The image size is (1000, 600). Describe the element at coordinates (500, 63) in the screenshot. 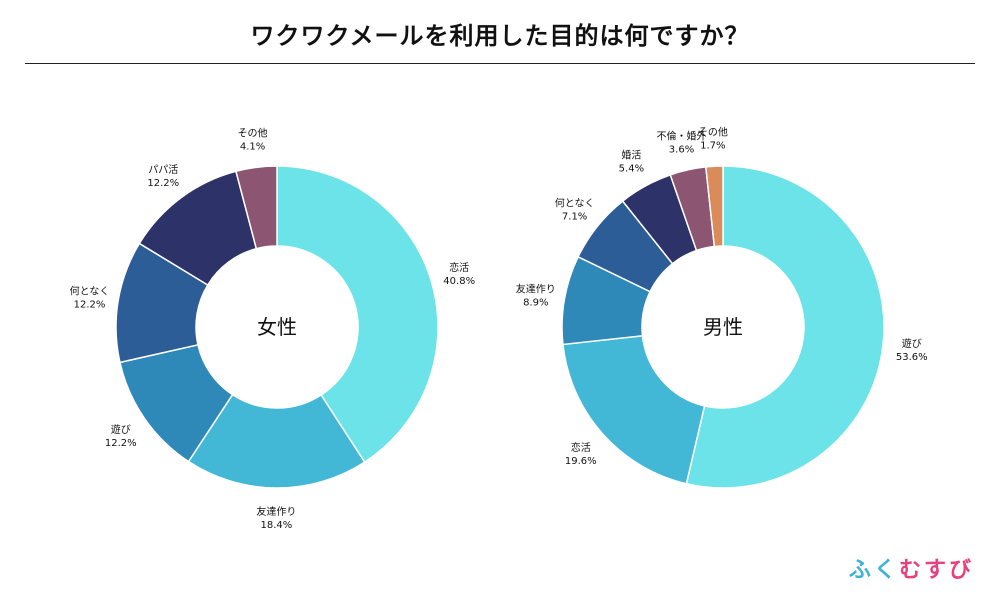

I see `title-divider` at that location.